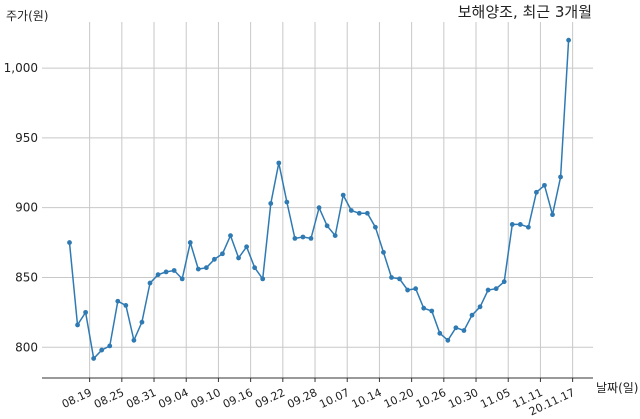 The width and height of the screenshot is (640, 419). What do you see at coordinates (26, 347) in the screenshot?
I see `y-tick-label: 800` at bounding box center [26, 347].